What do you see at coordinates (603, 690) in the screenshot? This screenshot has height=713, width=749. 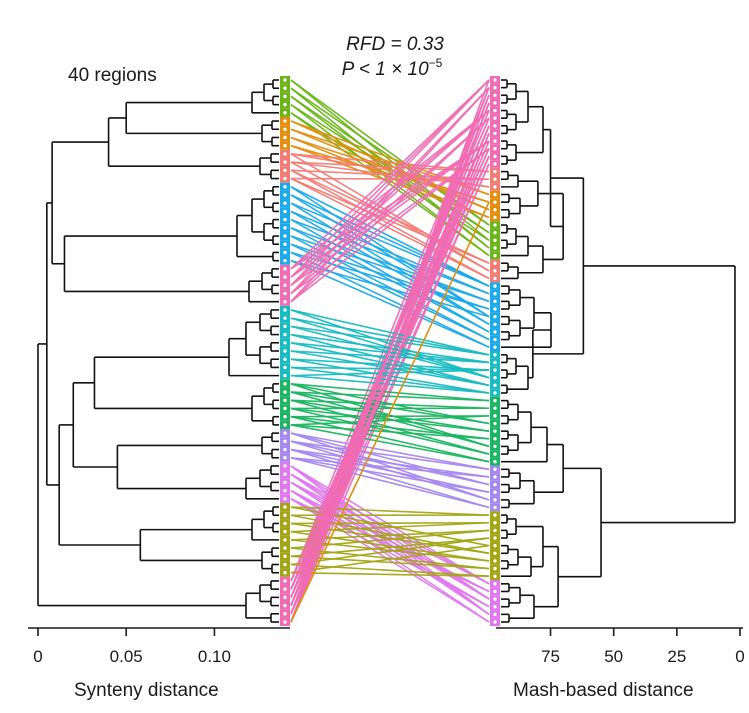 I see `right-axis-title: Mash-based distance` at bounding box center [603, 690].